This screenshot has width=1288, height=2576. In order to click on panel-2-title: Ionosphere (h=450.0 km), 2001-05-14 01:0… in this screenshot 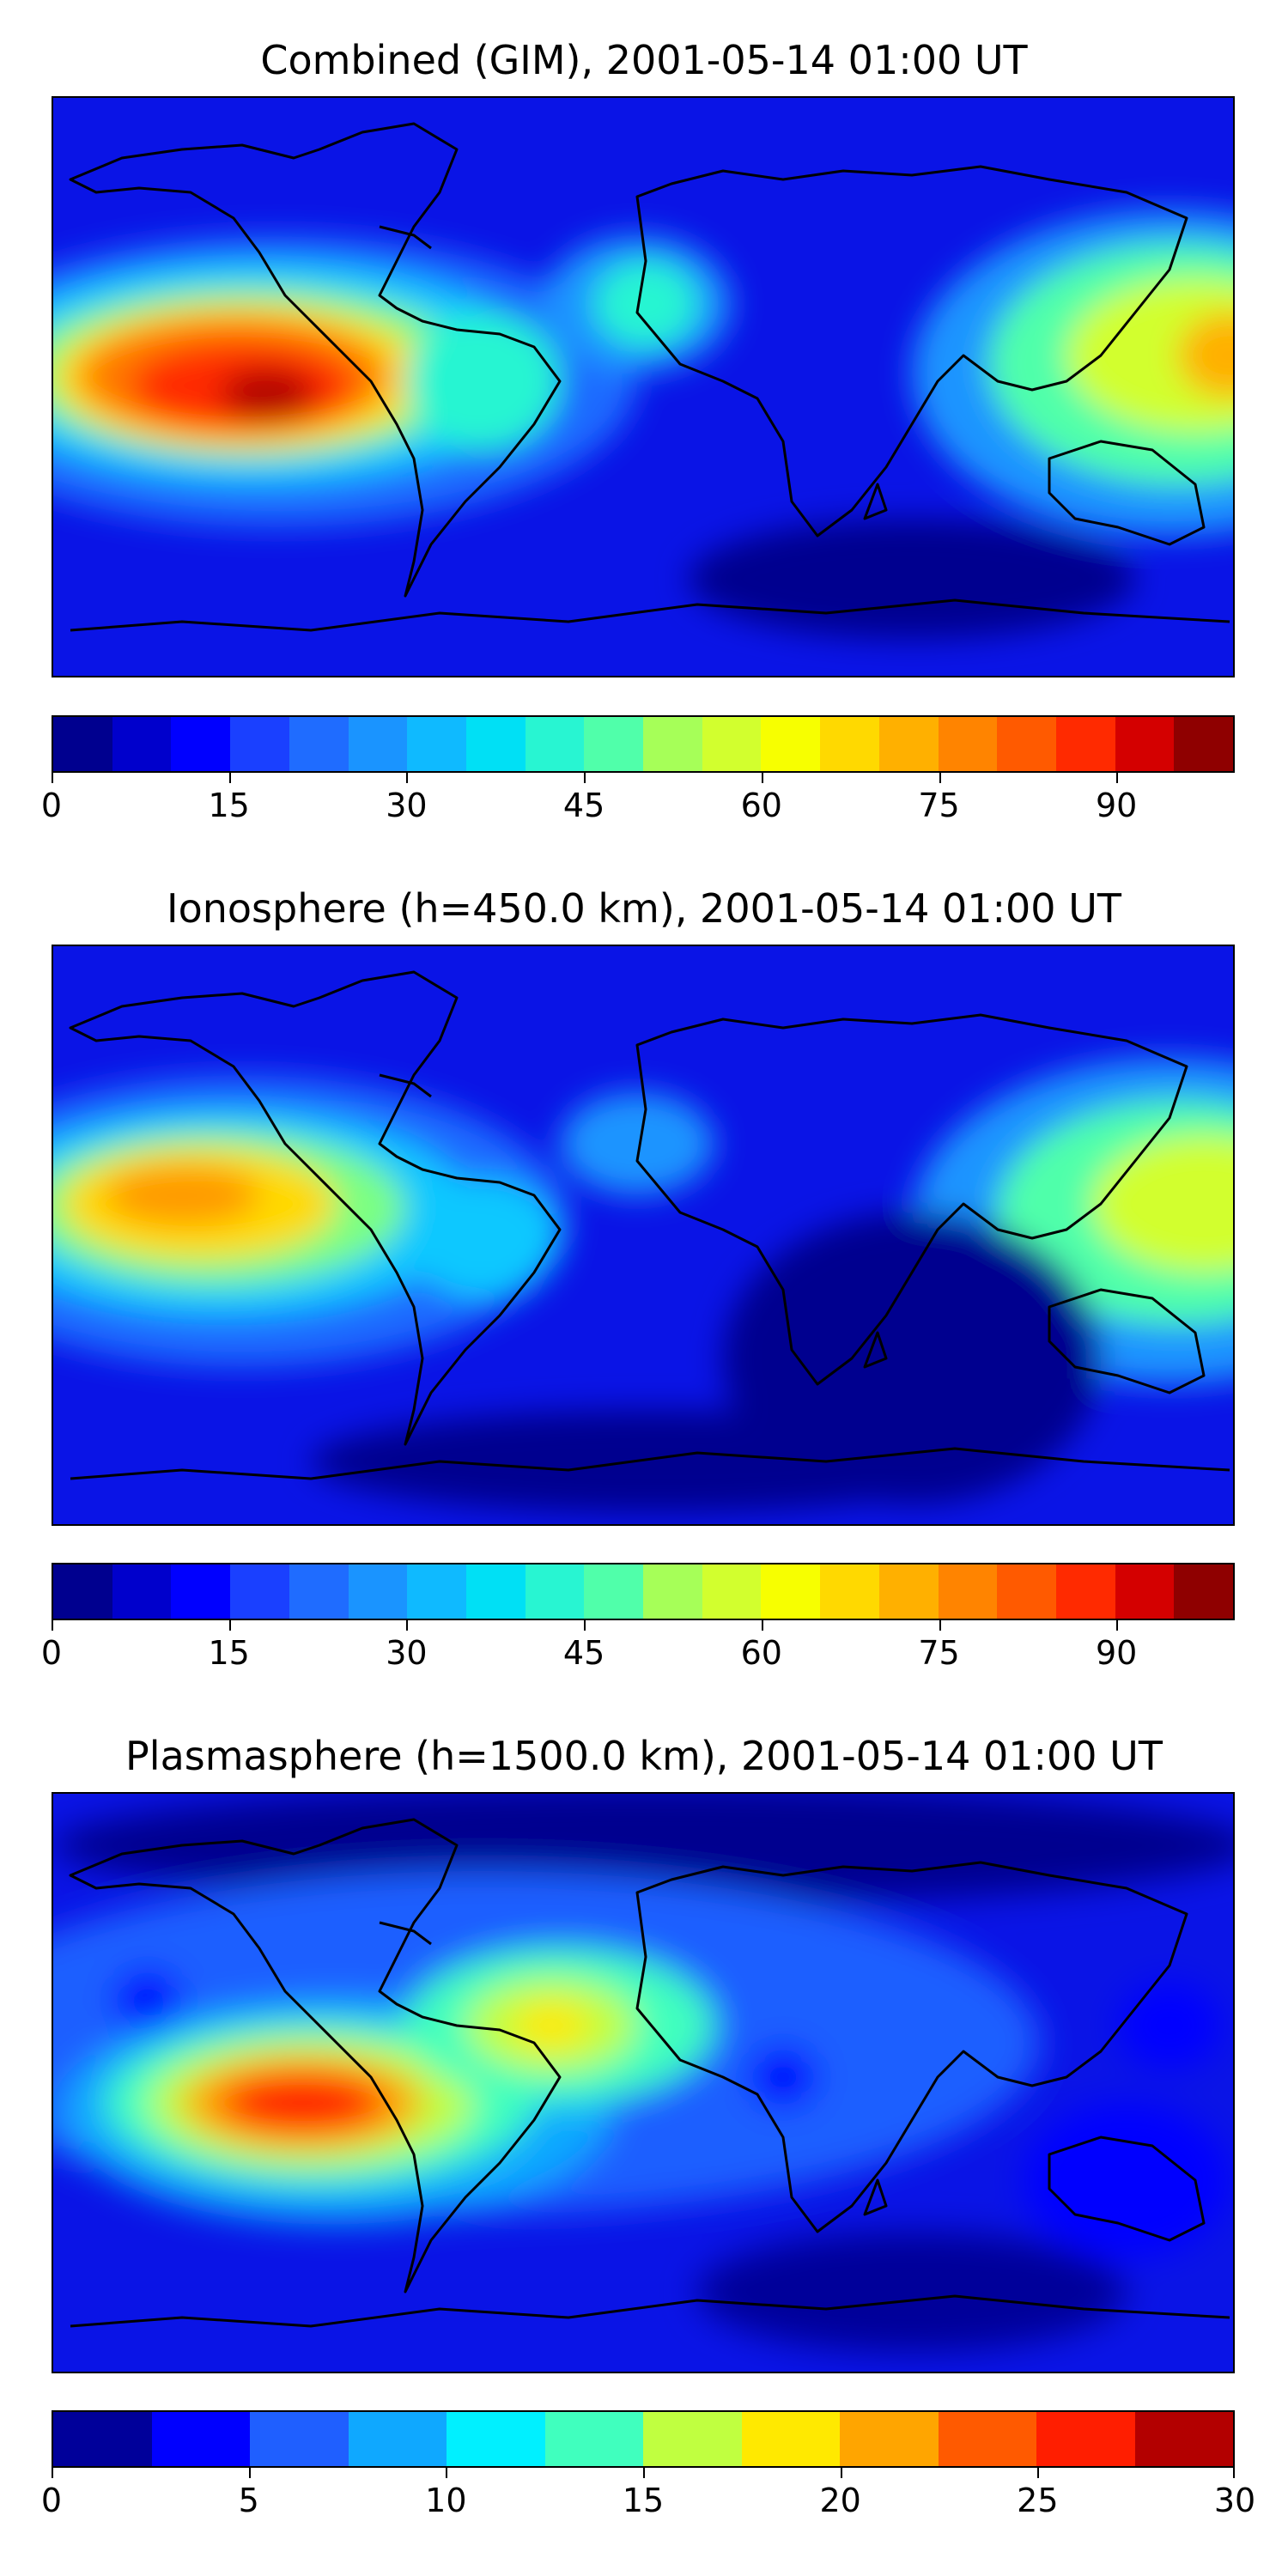, I will do `click(644, 908)`.